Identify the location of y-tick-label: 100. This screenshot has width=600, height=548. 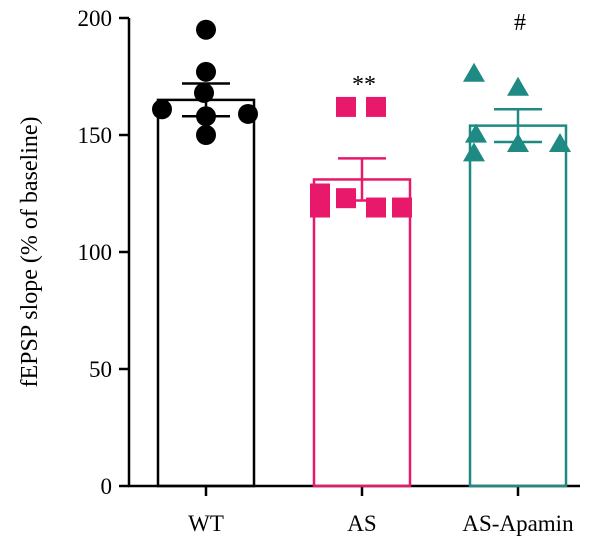
(95, 252).